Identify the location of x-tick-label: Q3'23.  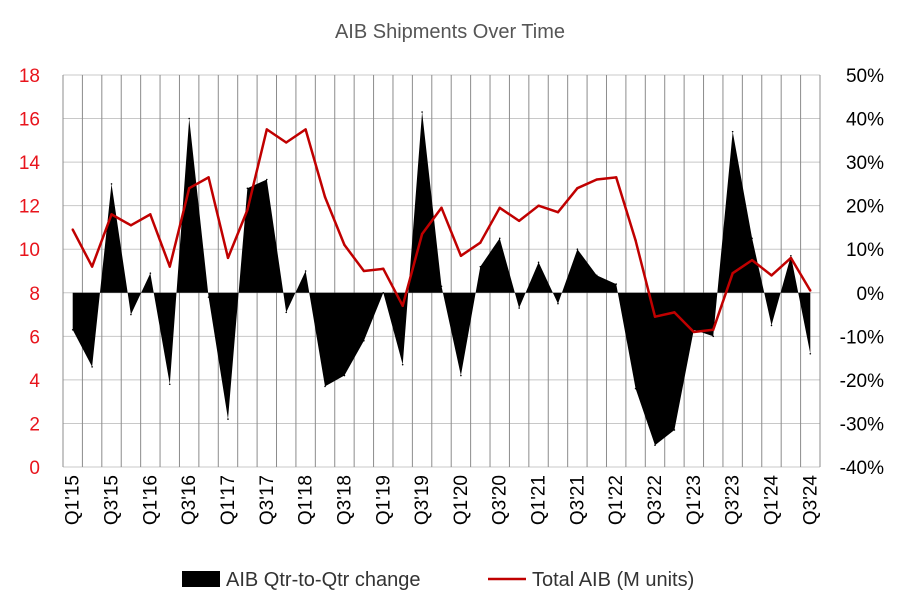
(733, 500).